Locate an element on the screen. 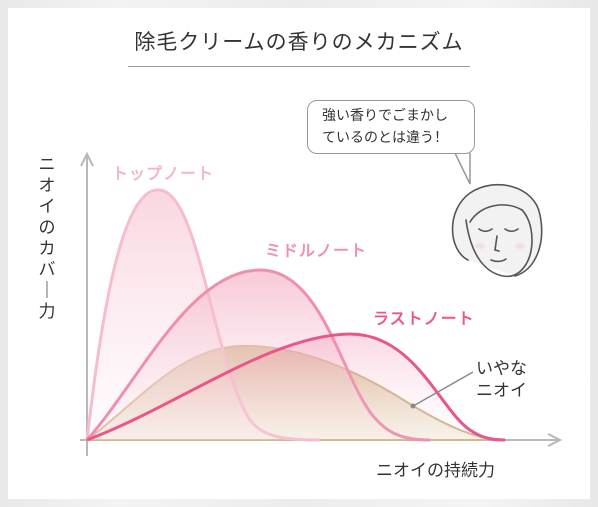  y-axis-label-char: 力 is located at coordinates (47, 312).